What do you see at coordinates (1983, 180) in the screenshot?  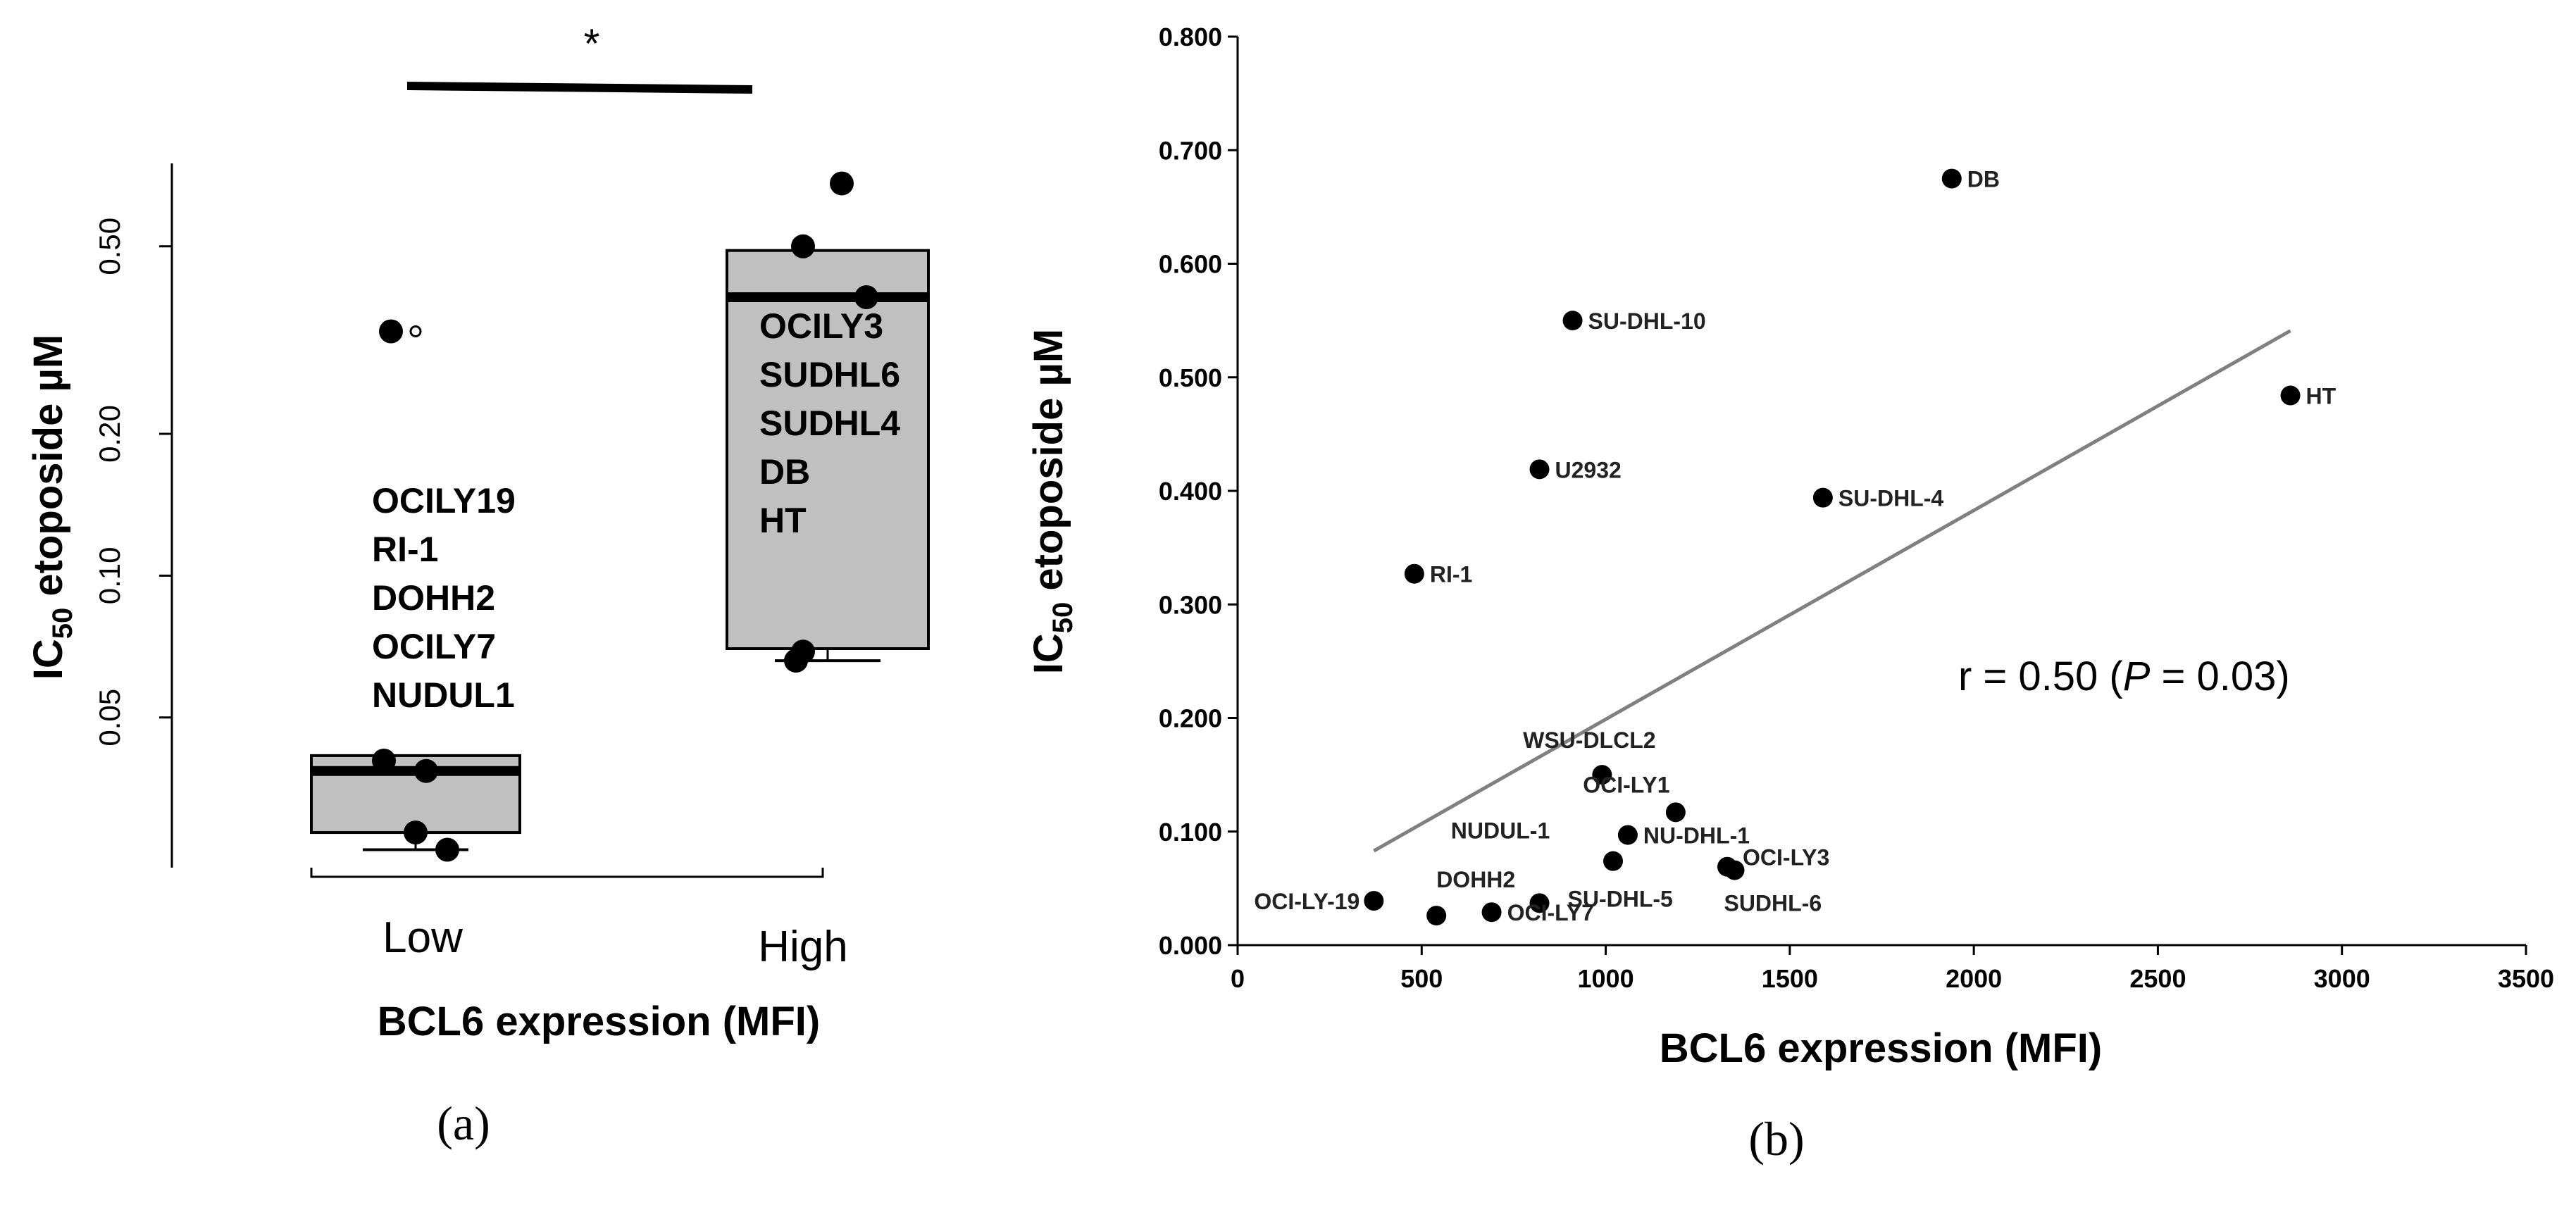 I see `point-label: DB` at bounding box center [1983, 180].